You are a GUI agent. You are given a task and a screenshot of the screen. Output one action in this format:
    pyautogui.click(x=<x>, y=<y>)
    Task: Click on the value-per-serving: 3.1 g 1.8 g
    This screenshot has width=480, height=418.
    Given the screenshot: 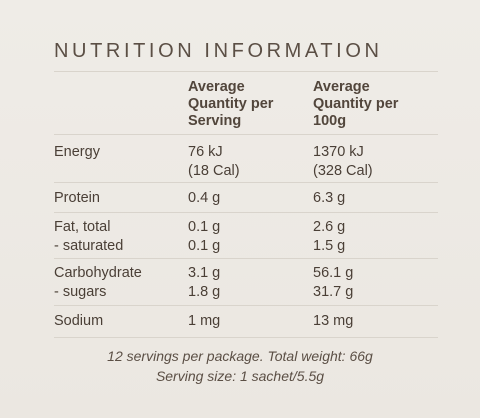 What is the action you would take?
    pyautogui.click(x=204, y=282)
    